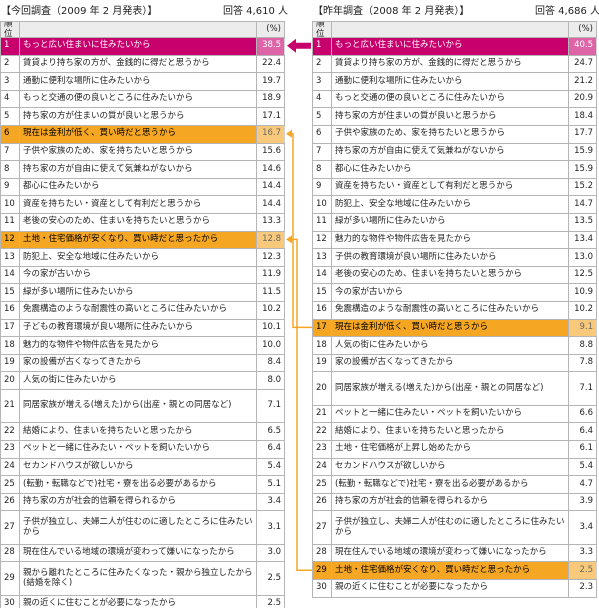 This screenshot has width=599, height=608. Describe the element at coordinates (138, 578) in the screenshot. I see `reason-cell: 親から離れたところに住みたくなった・親から独立したから(結婚を除く)` at that location.